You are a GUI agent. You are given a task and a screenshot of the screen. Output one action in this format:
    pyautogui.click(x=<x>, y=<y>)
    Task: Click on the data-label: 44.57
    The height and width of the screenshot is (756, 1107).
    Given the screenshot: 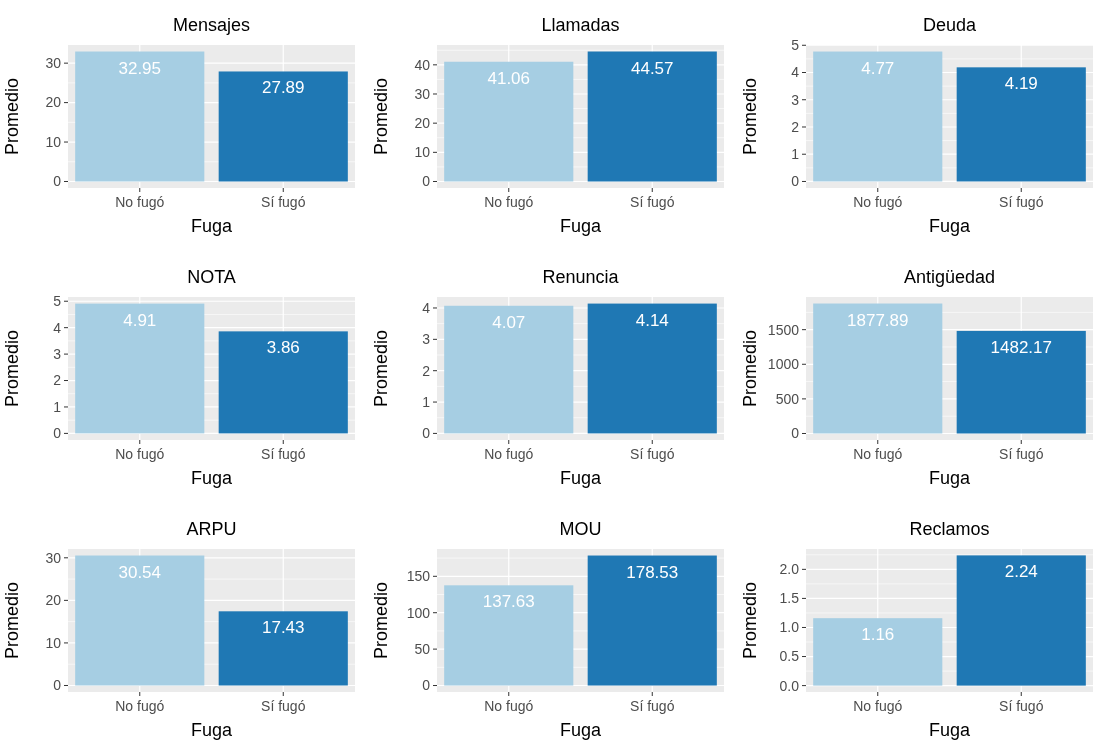 What is the action you would take?
    pyautogui.click(x=652, y=68)
    